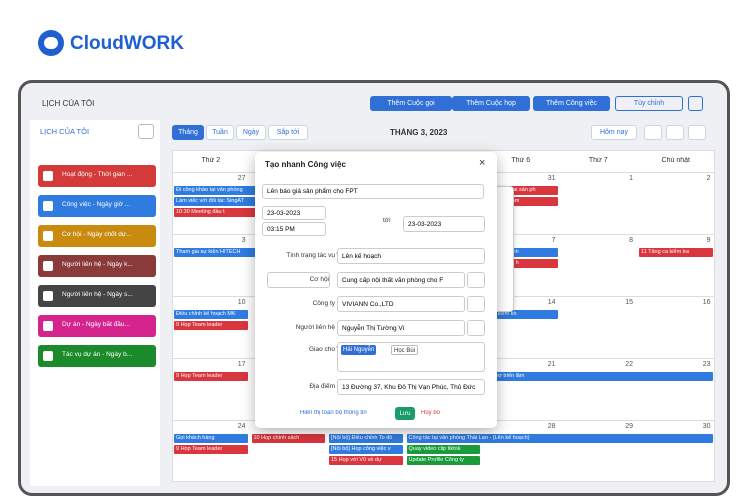  Describe the element at coordinates (649, 103) in the screenshot. I see `header-button: Tùy chỉnh` at that location.